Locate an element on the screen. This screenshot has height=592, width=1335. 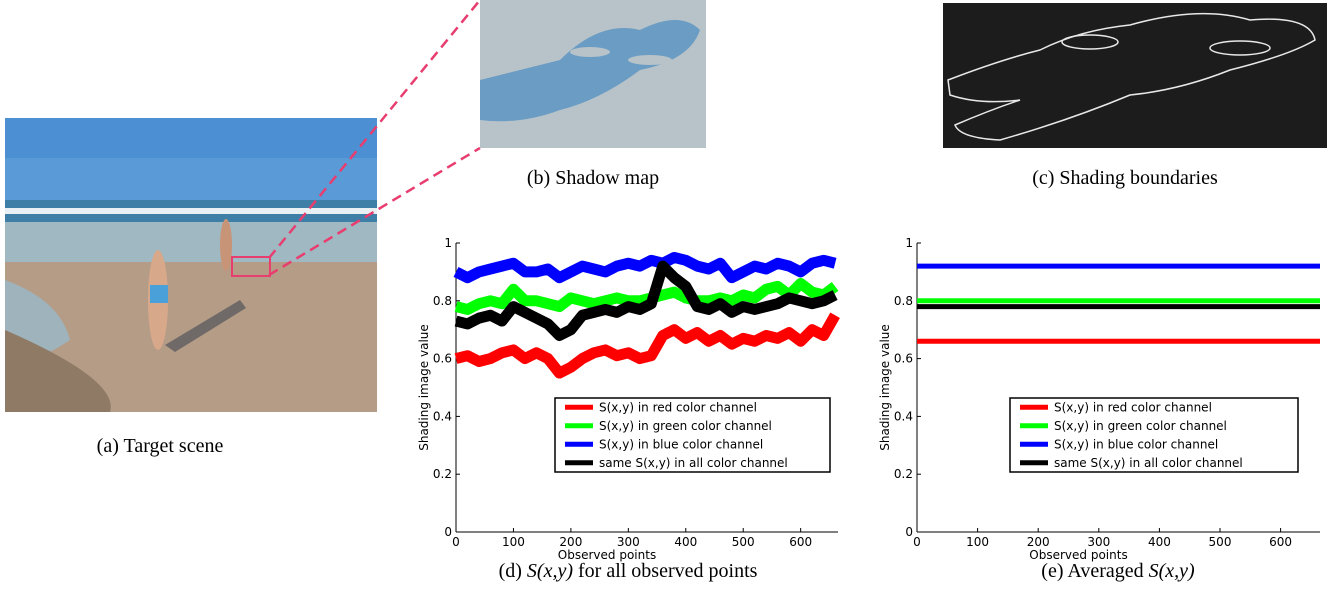
caption: (d) S(x,y) for all observed points is located at coordinates (628, 571).